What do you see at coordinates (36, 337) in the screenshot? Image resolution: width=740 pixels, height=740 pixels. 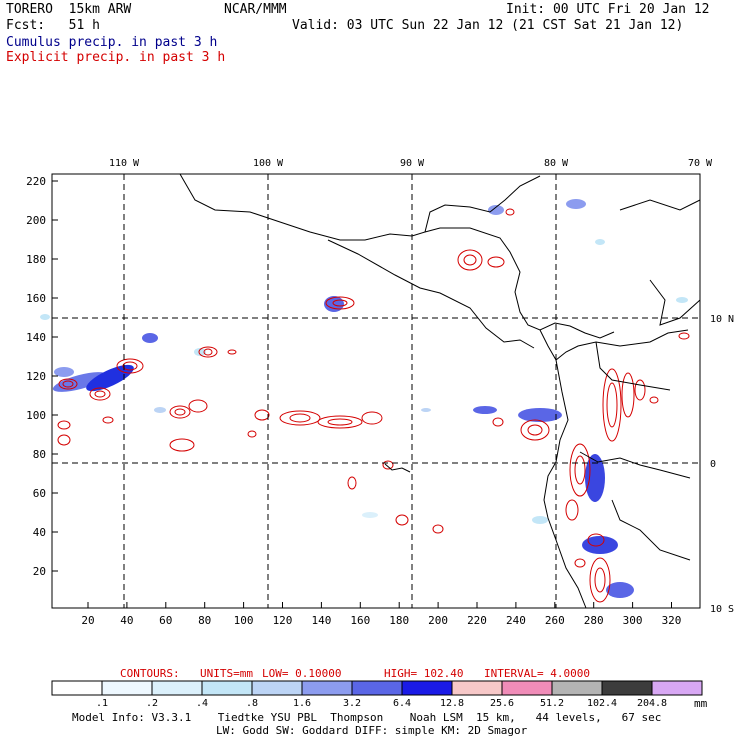 I see `y-tick-label: 140` at bounding box center [36, 337].